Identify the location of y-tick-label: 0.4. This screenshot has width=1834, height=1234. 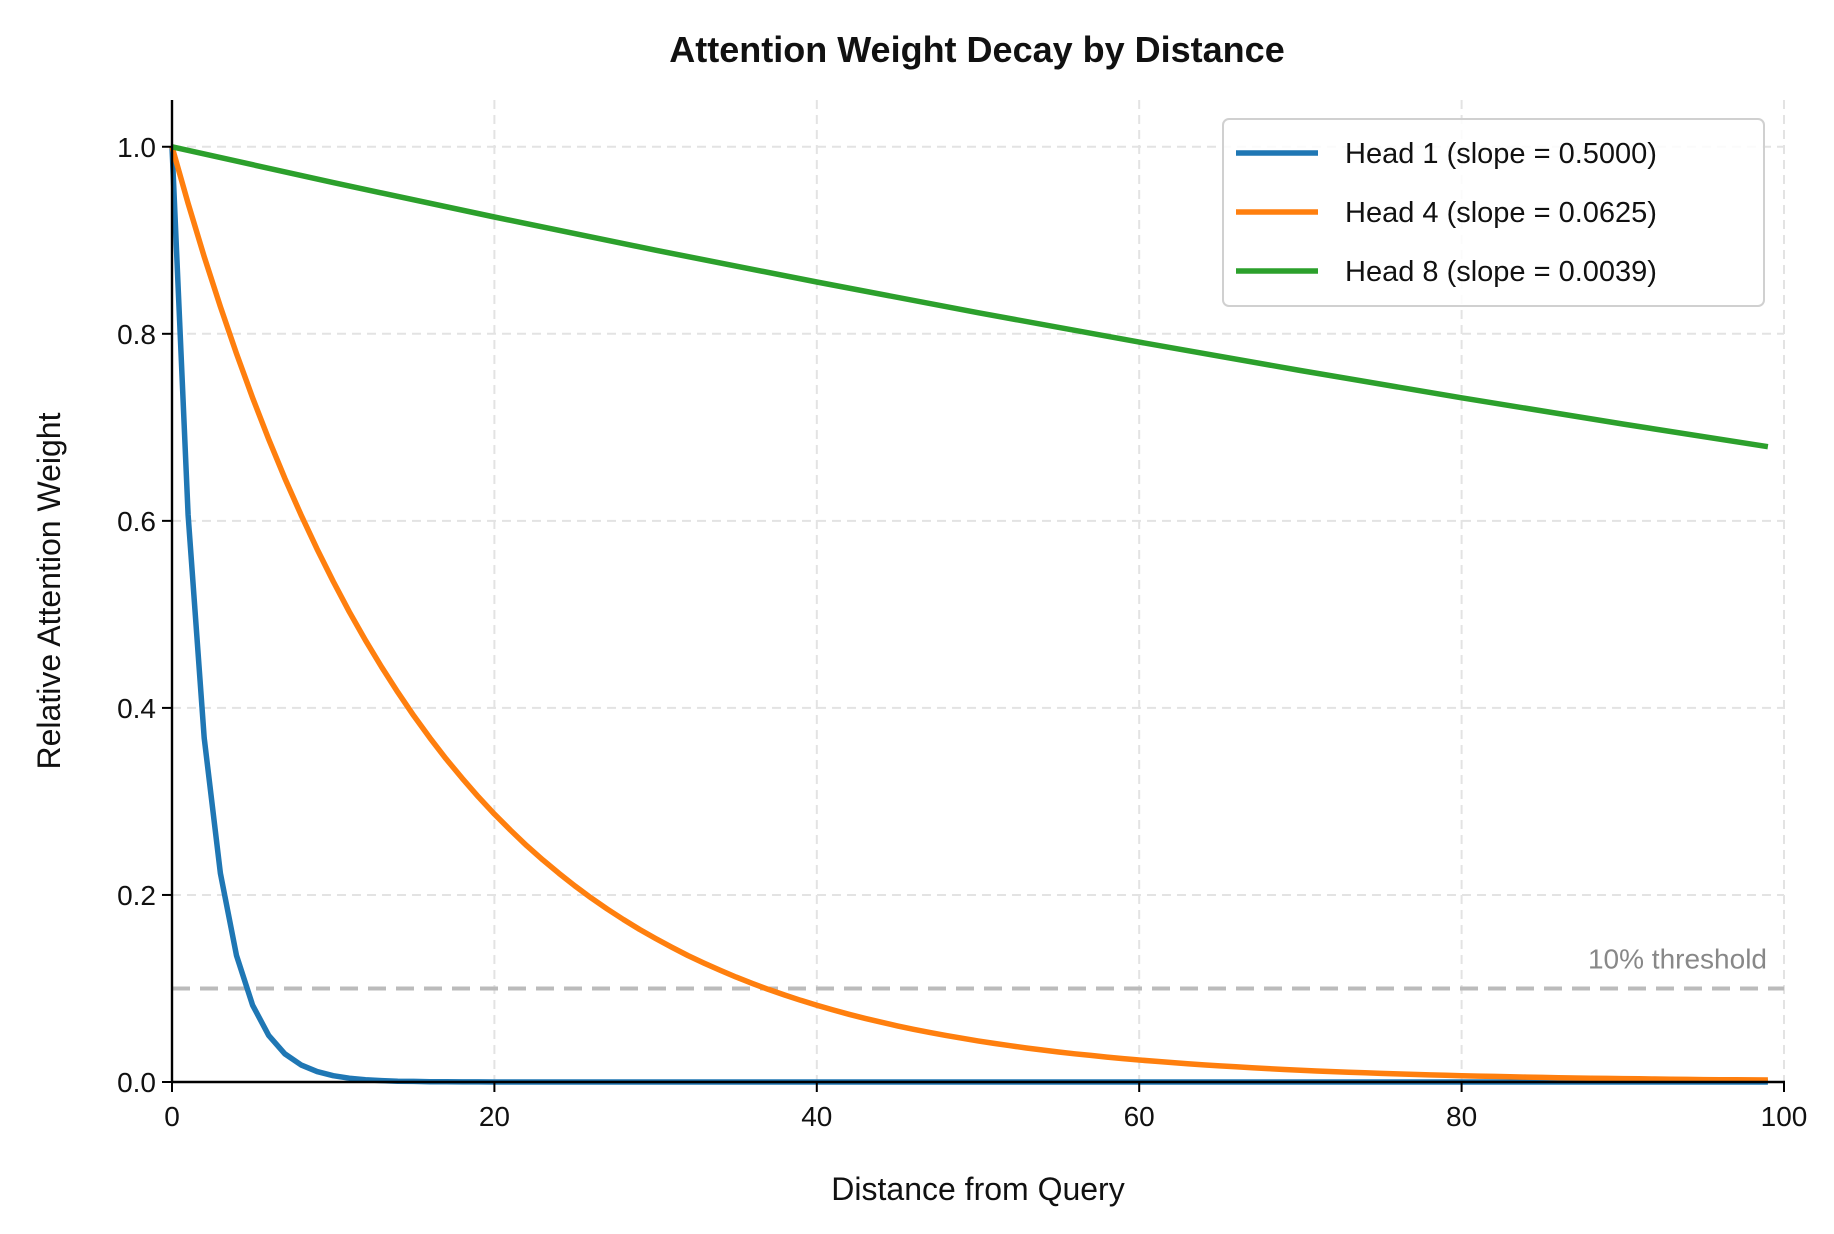
(136, 708).